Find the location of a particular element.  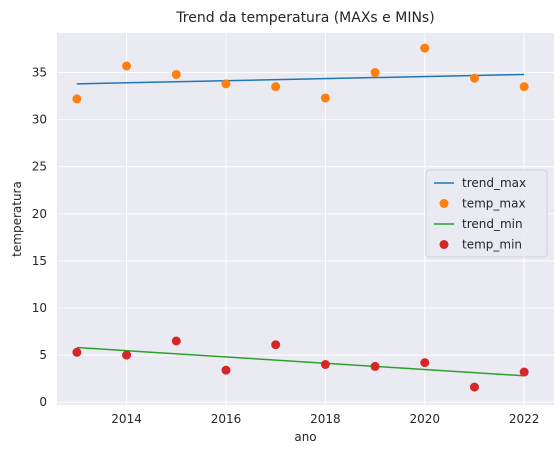

legend-temp-min-label: temp_min is located at coordinates (492, 245).